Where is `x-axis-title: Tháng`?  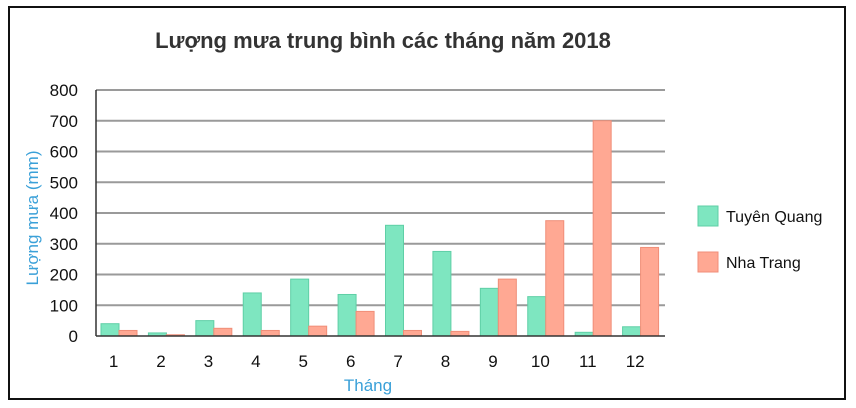
x-axis-title: Tháng is located at coordinates (368, 385).